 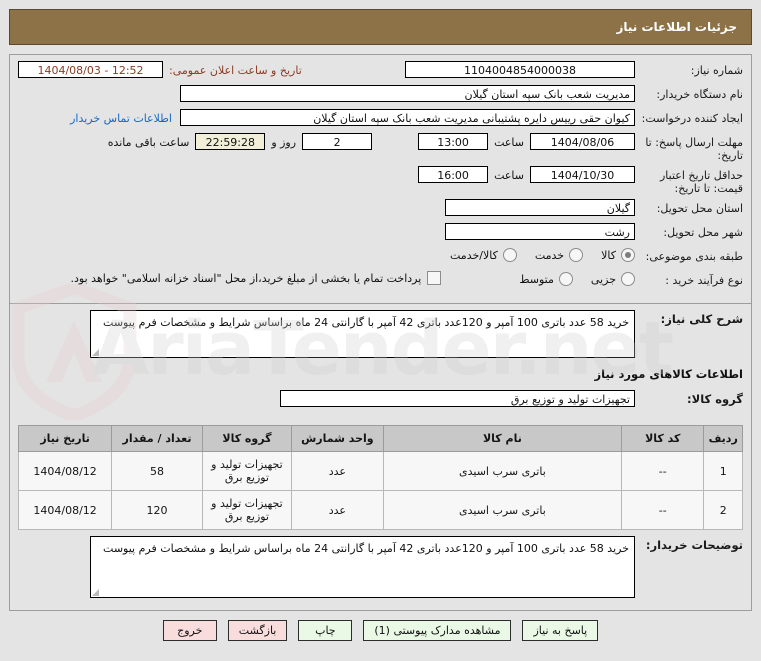 What do you see at coordinates (716, 70) in the screenshot?
I see `need-number-label: شماره نیاز:` at bounding box center [716, 70].